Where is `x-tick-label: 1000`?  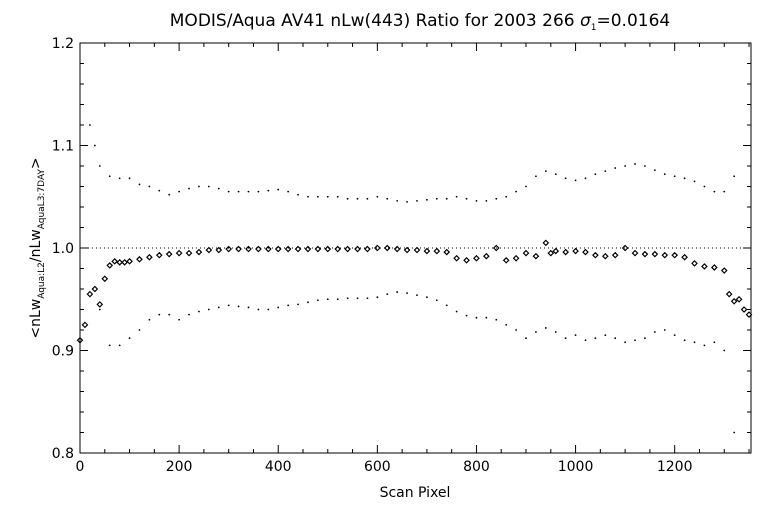 x-tick-label: 1000 is located at coordinates (576, 467).